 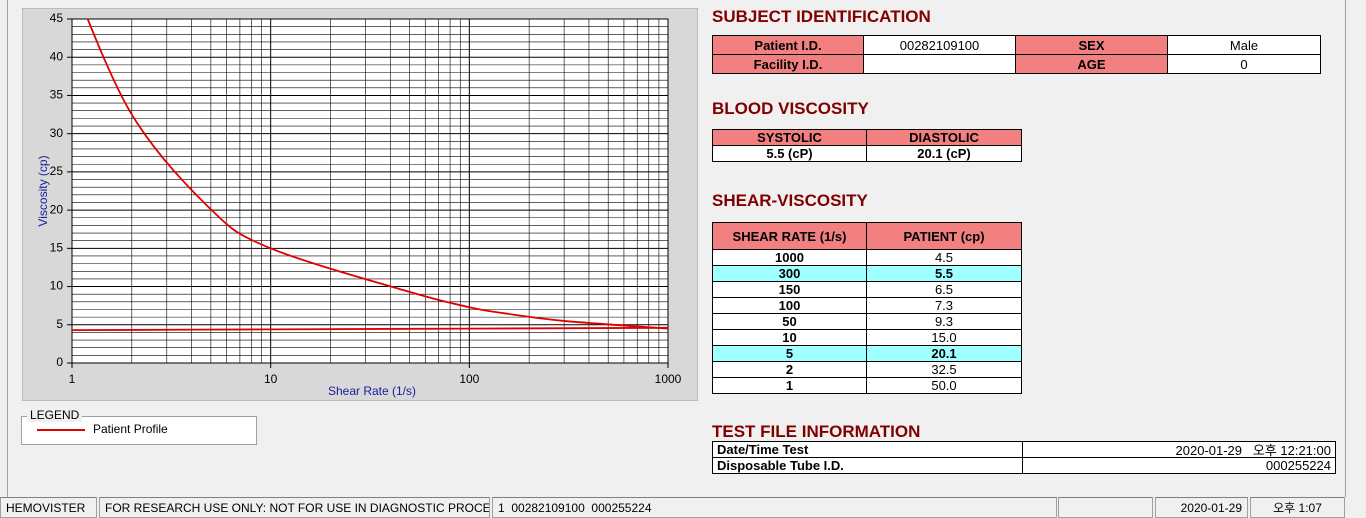 What do you see at coordinates (789, 337) in the screenshot?
I see `table-cell: 10` at bounding box center [789, 337].